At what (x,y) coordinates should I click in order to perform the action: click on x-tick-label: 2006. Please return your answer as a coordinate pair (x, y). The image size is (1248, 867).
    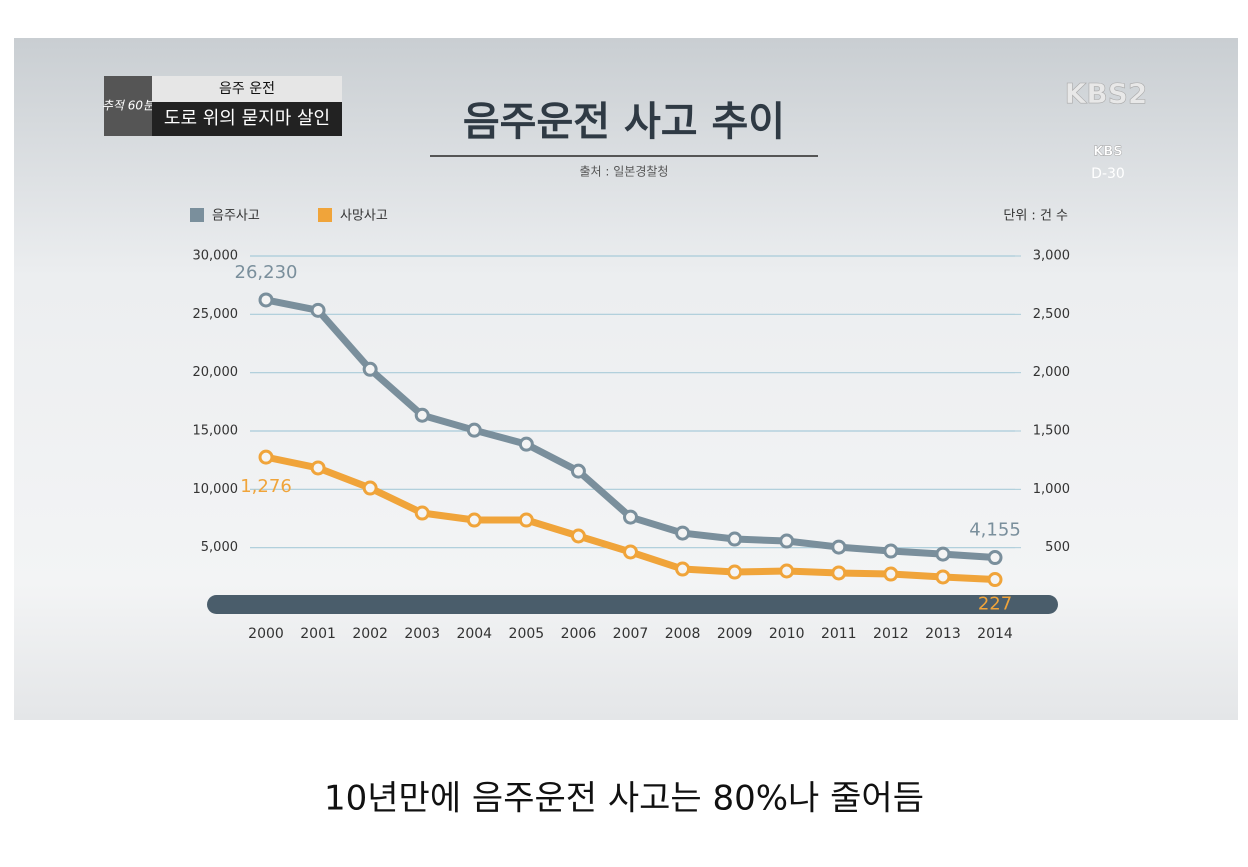
    Looking at the image, I should click on (579, 634).